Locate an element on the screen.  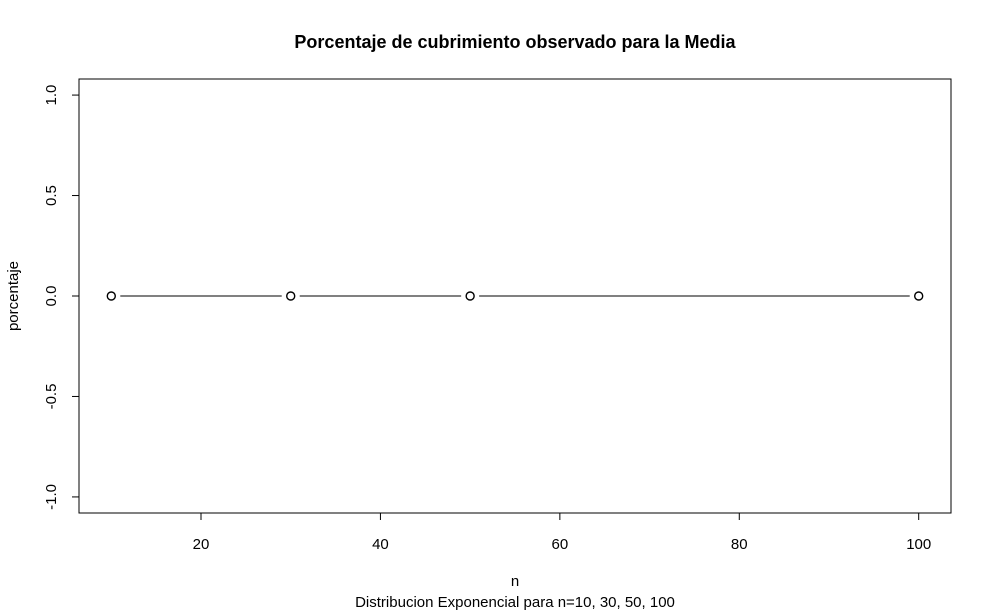
y-tick-label: 0.0 is located at coordinates (51, 296).